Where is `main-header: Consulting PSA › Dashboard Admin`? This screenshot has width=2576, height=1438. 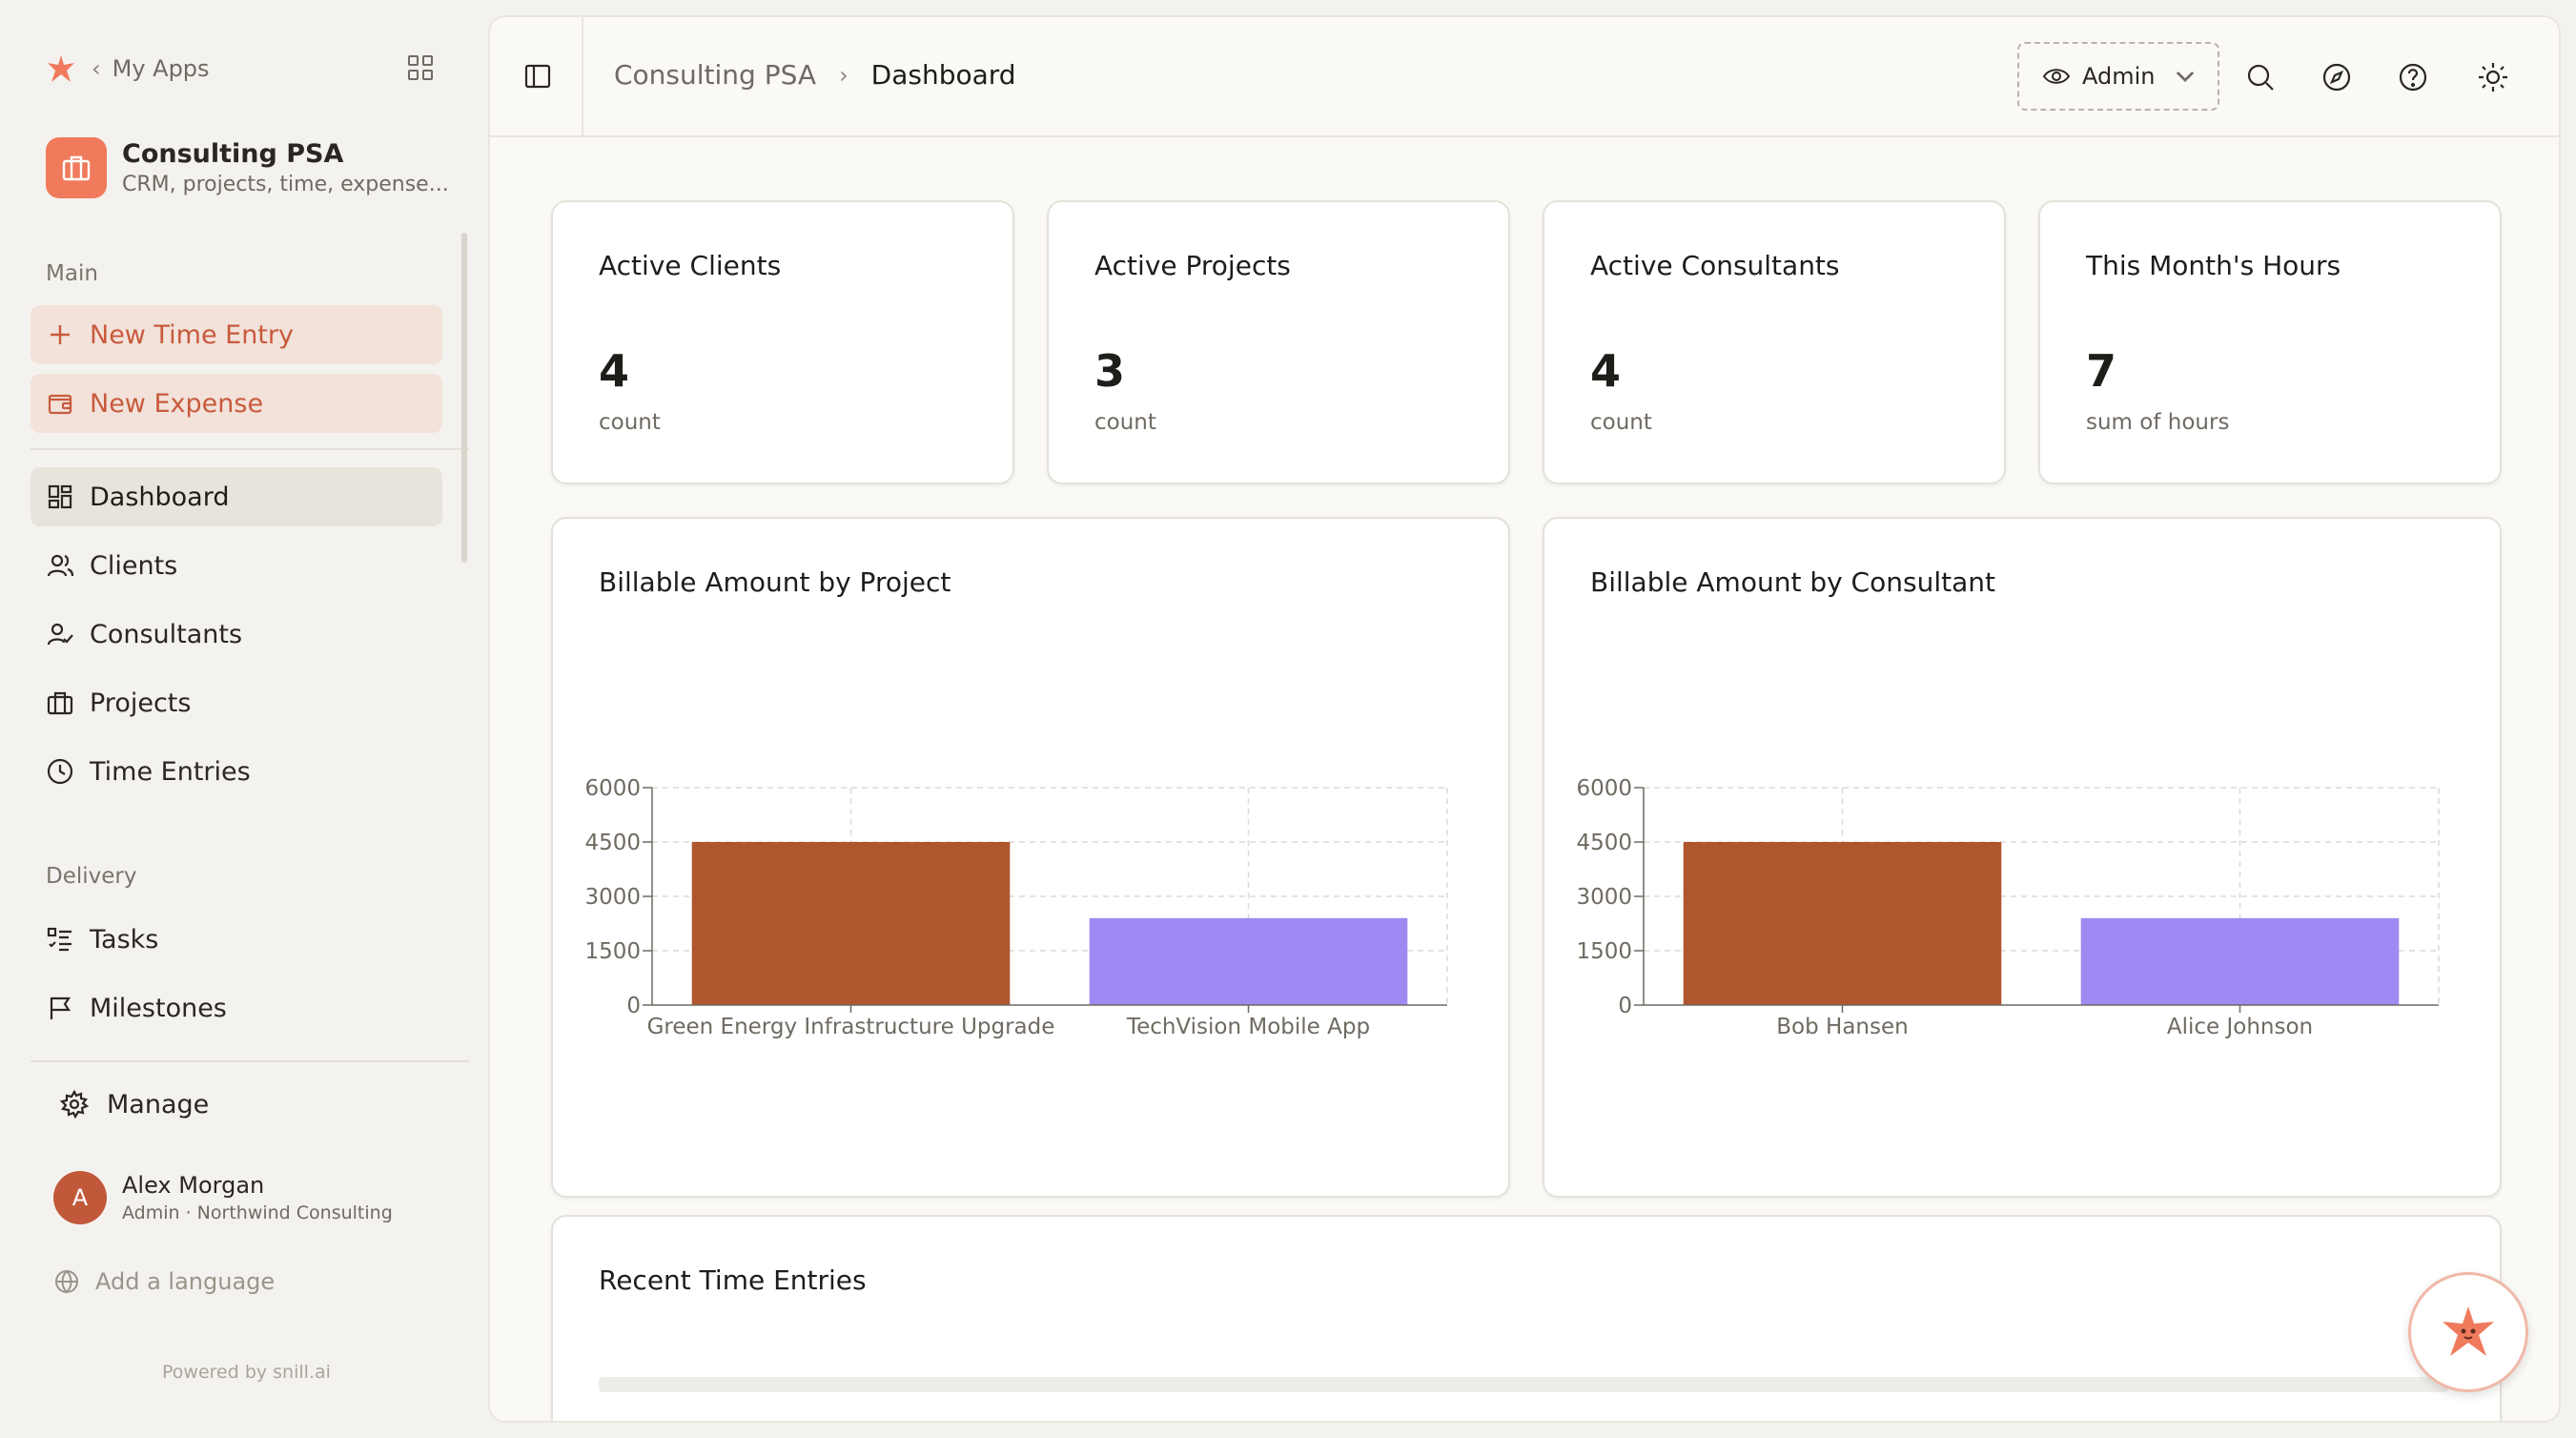 main-header: Consulting PSA › Dashboard Admin is located at coordinates (1524, 77).